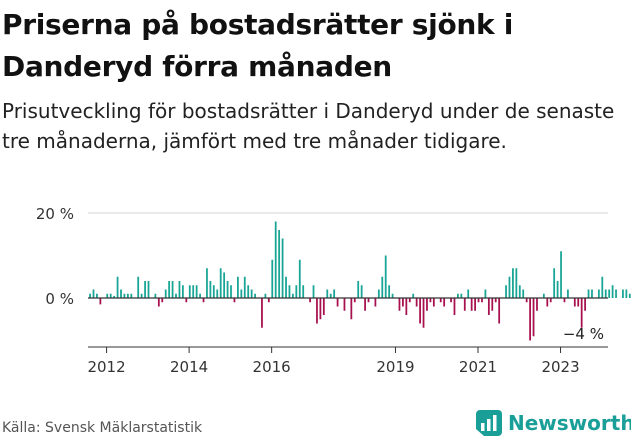 This screenshot has width=631, height=439. Describe the element at coordinates (55, 214) in the screenshot. I see `y-tick-label: 20 %` at that location.